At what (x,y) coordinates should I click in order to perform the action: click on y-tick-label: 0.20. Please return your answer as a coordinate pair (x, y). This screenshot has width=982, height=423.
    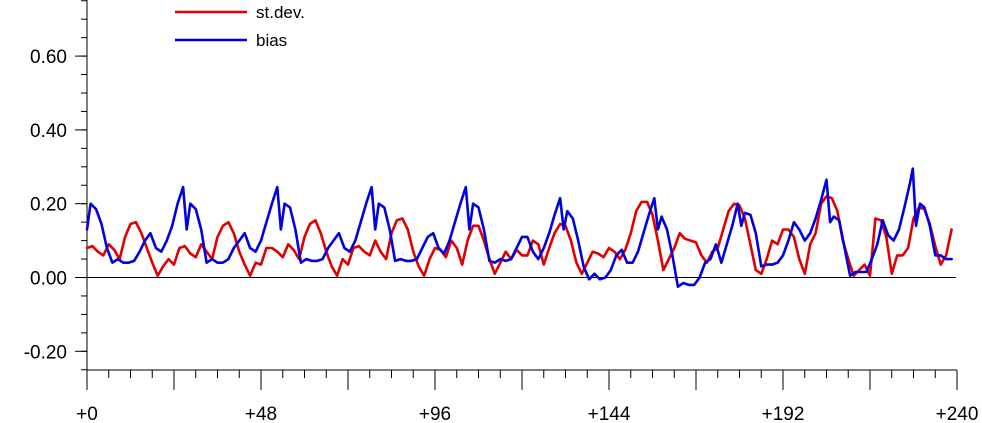
    Looking at the image, I should click on (48, 205).